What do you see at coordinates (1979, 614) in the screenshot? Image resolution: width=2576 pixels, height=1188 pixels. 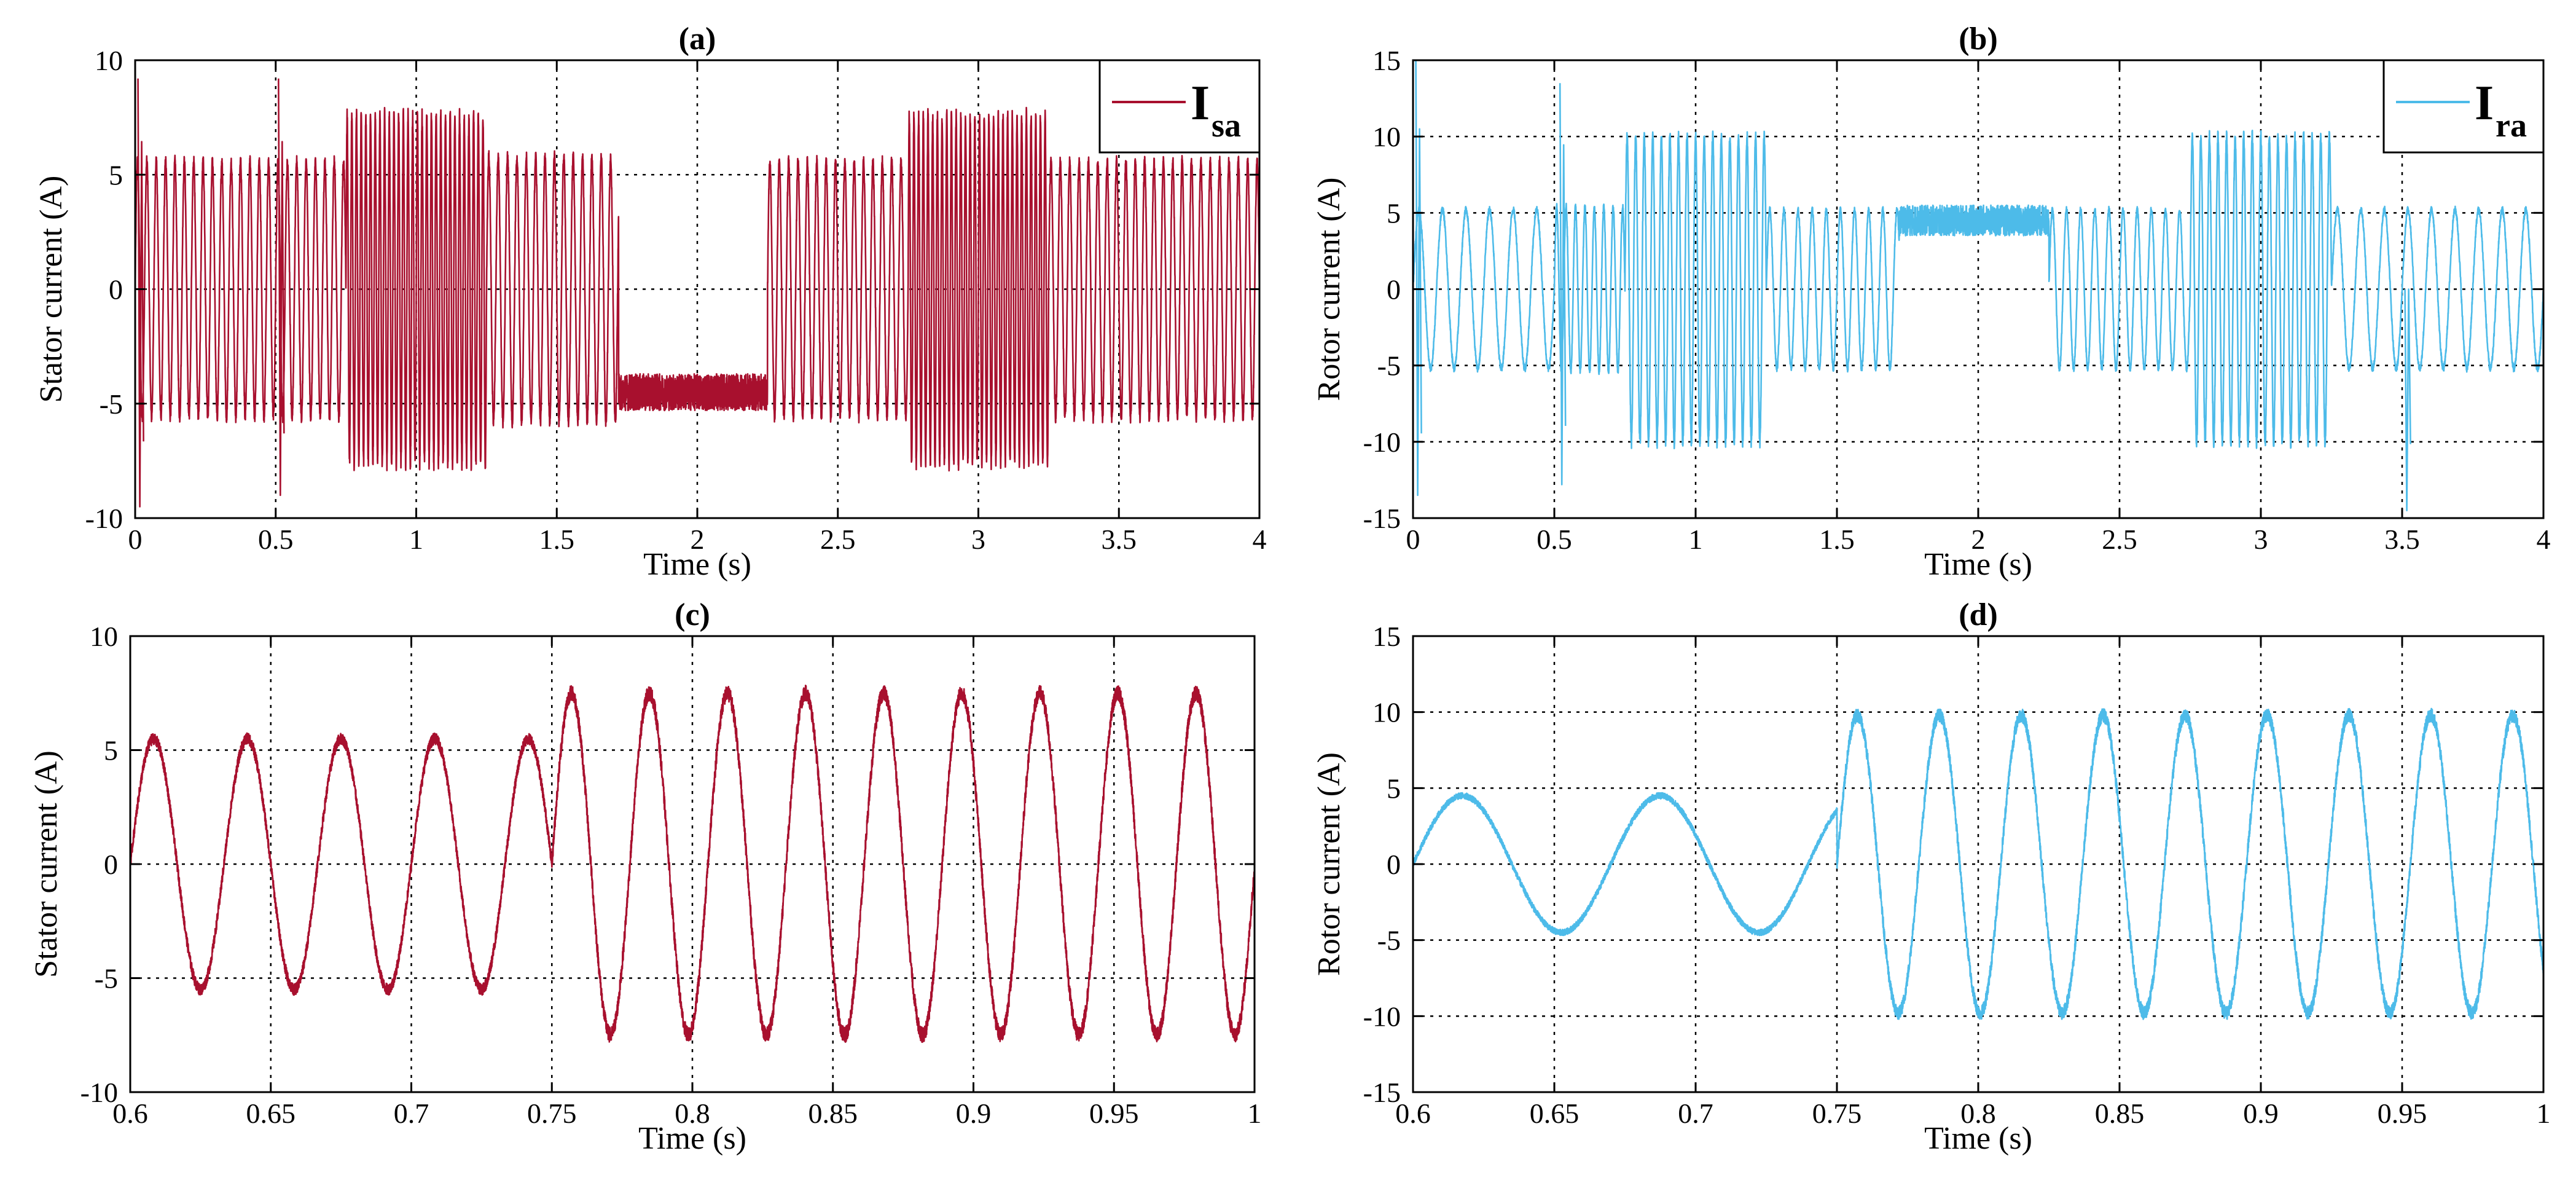 I see `panel-title: (d)` at bounding box center [1979, 614].